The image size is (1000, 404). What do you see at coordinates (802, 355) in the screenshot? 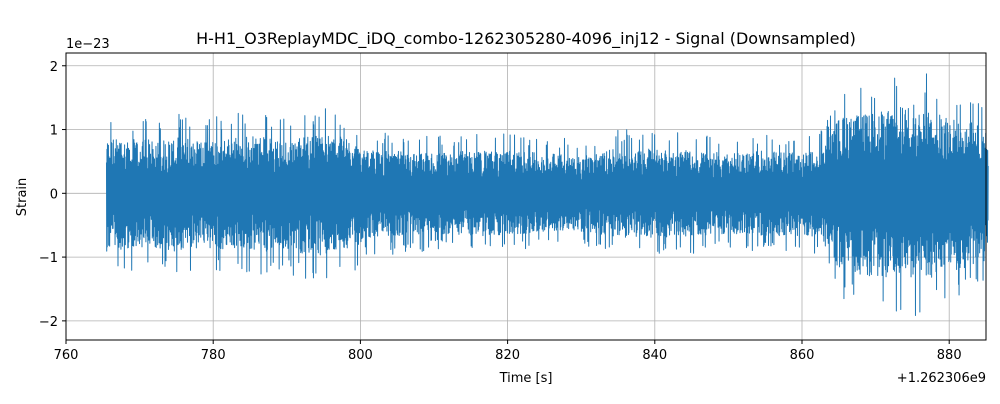
I see `x-tick-label: 860` at bounding box center [802, 355].